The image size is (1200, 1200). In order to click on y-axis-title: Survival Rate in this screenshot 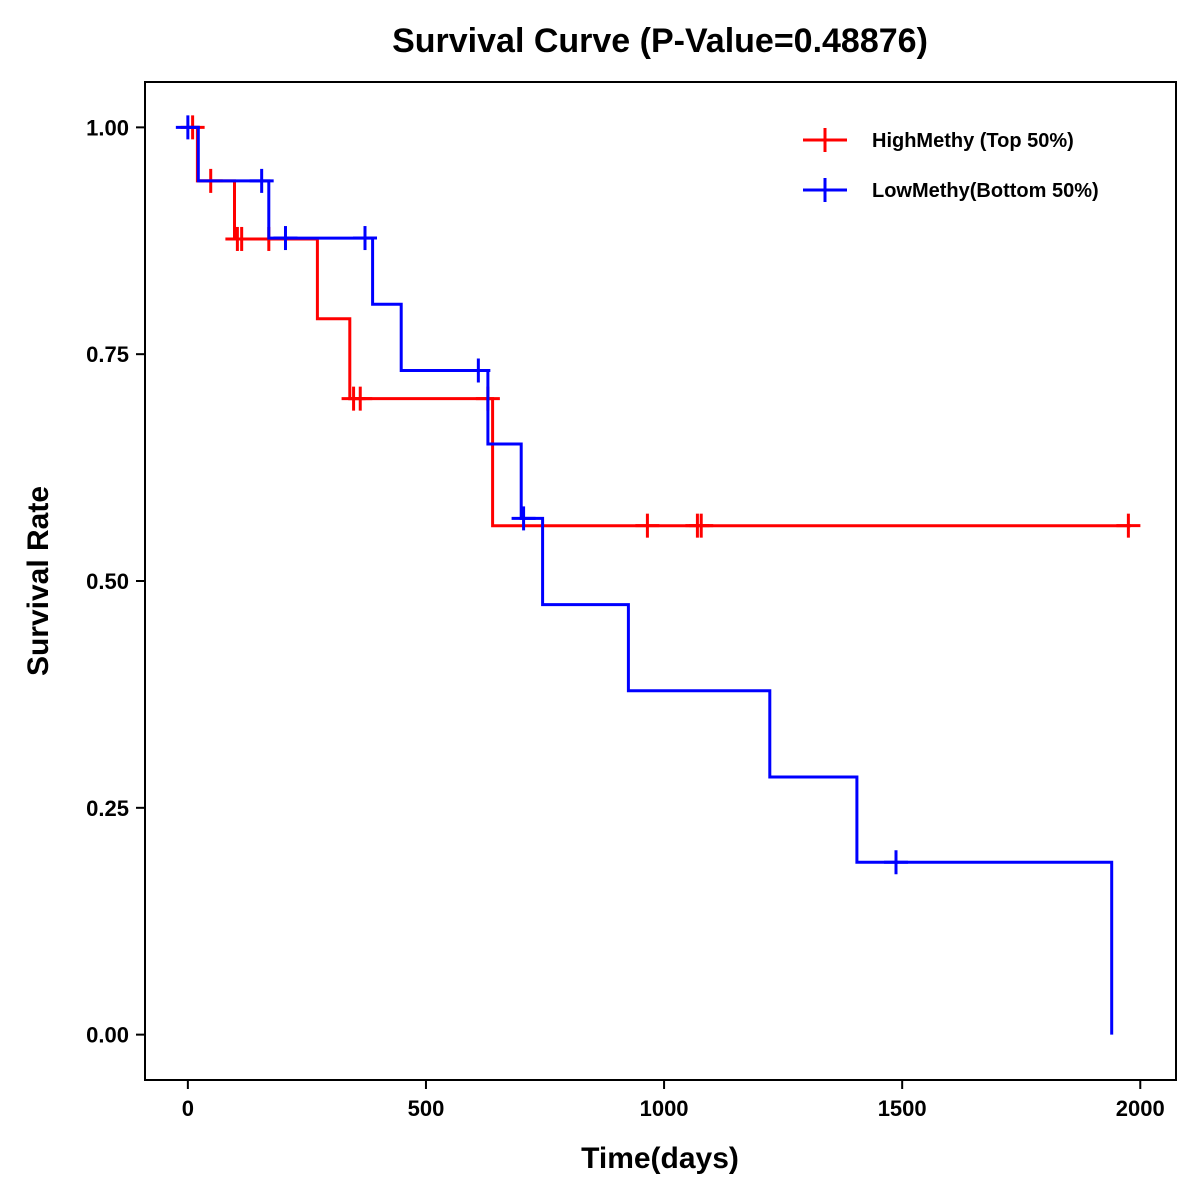, I will do `click(38, 581)`.